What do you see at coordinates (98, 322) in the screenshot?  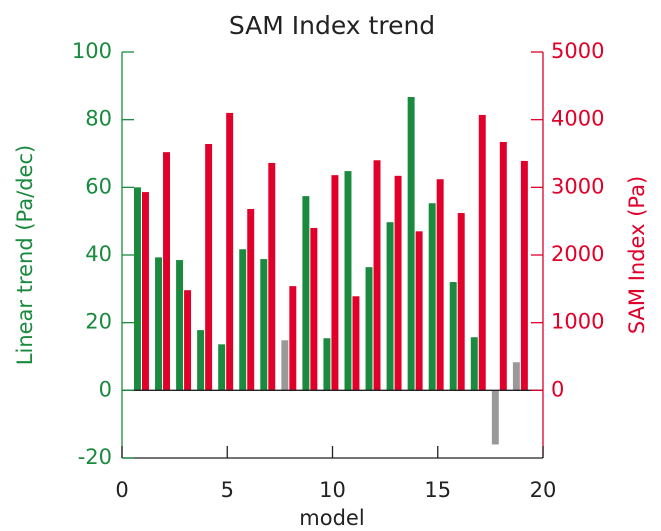 I see `y-tick-label: 20` at bounding box center [98, 322].